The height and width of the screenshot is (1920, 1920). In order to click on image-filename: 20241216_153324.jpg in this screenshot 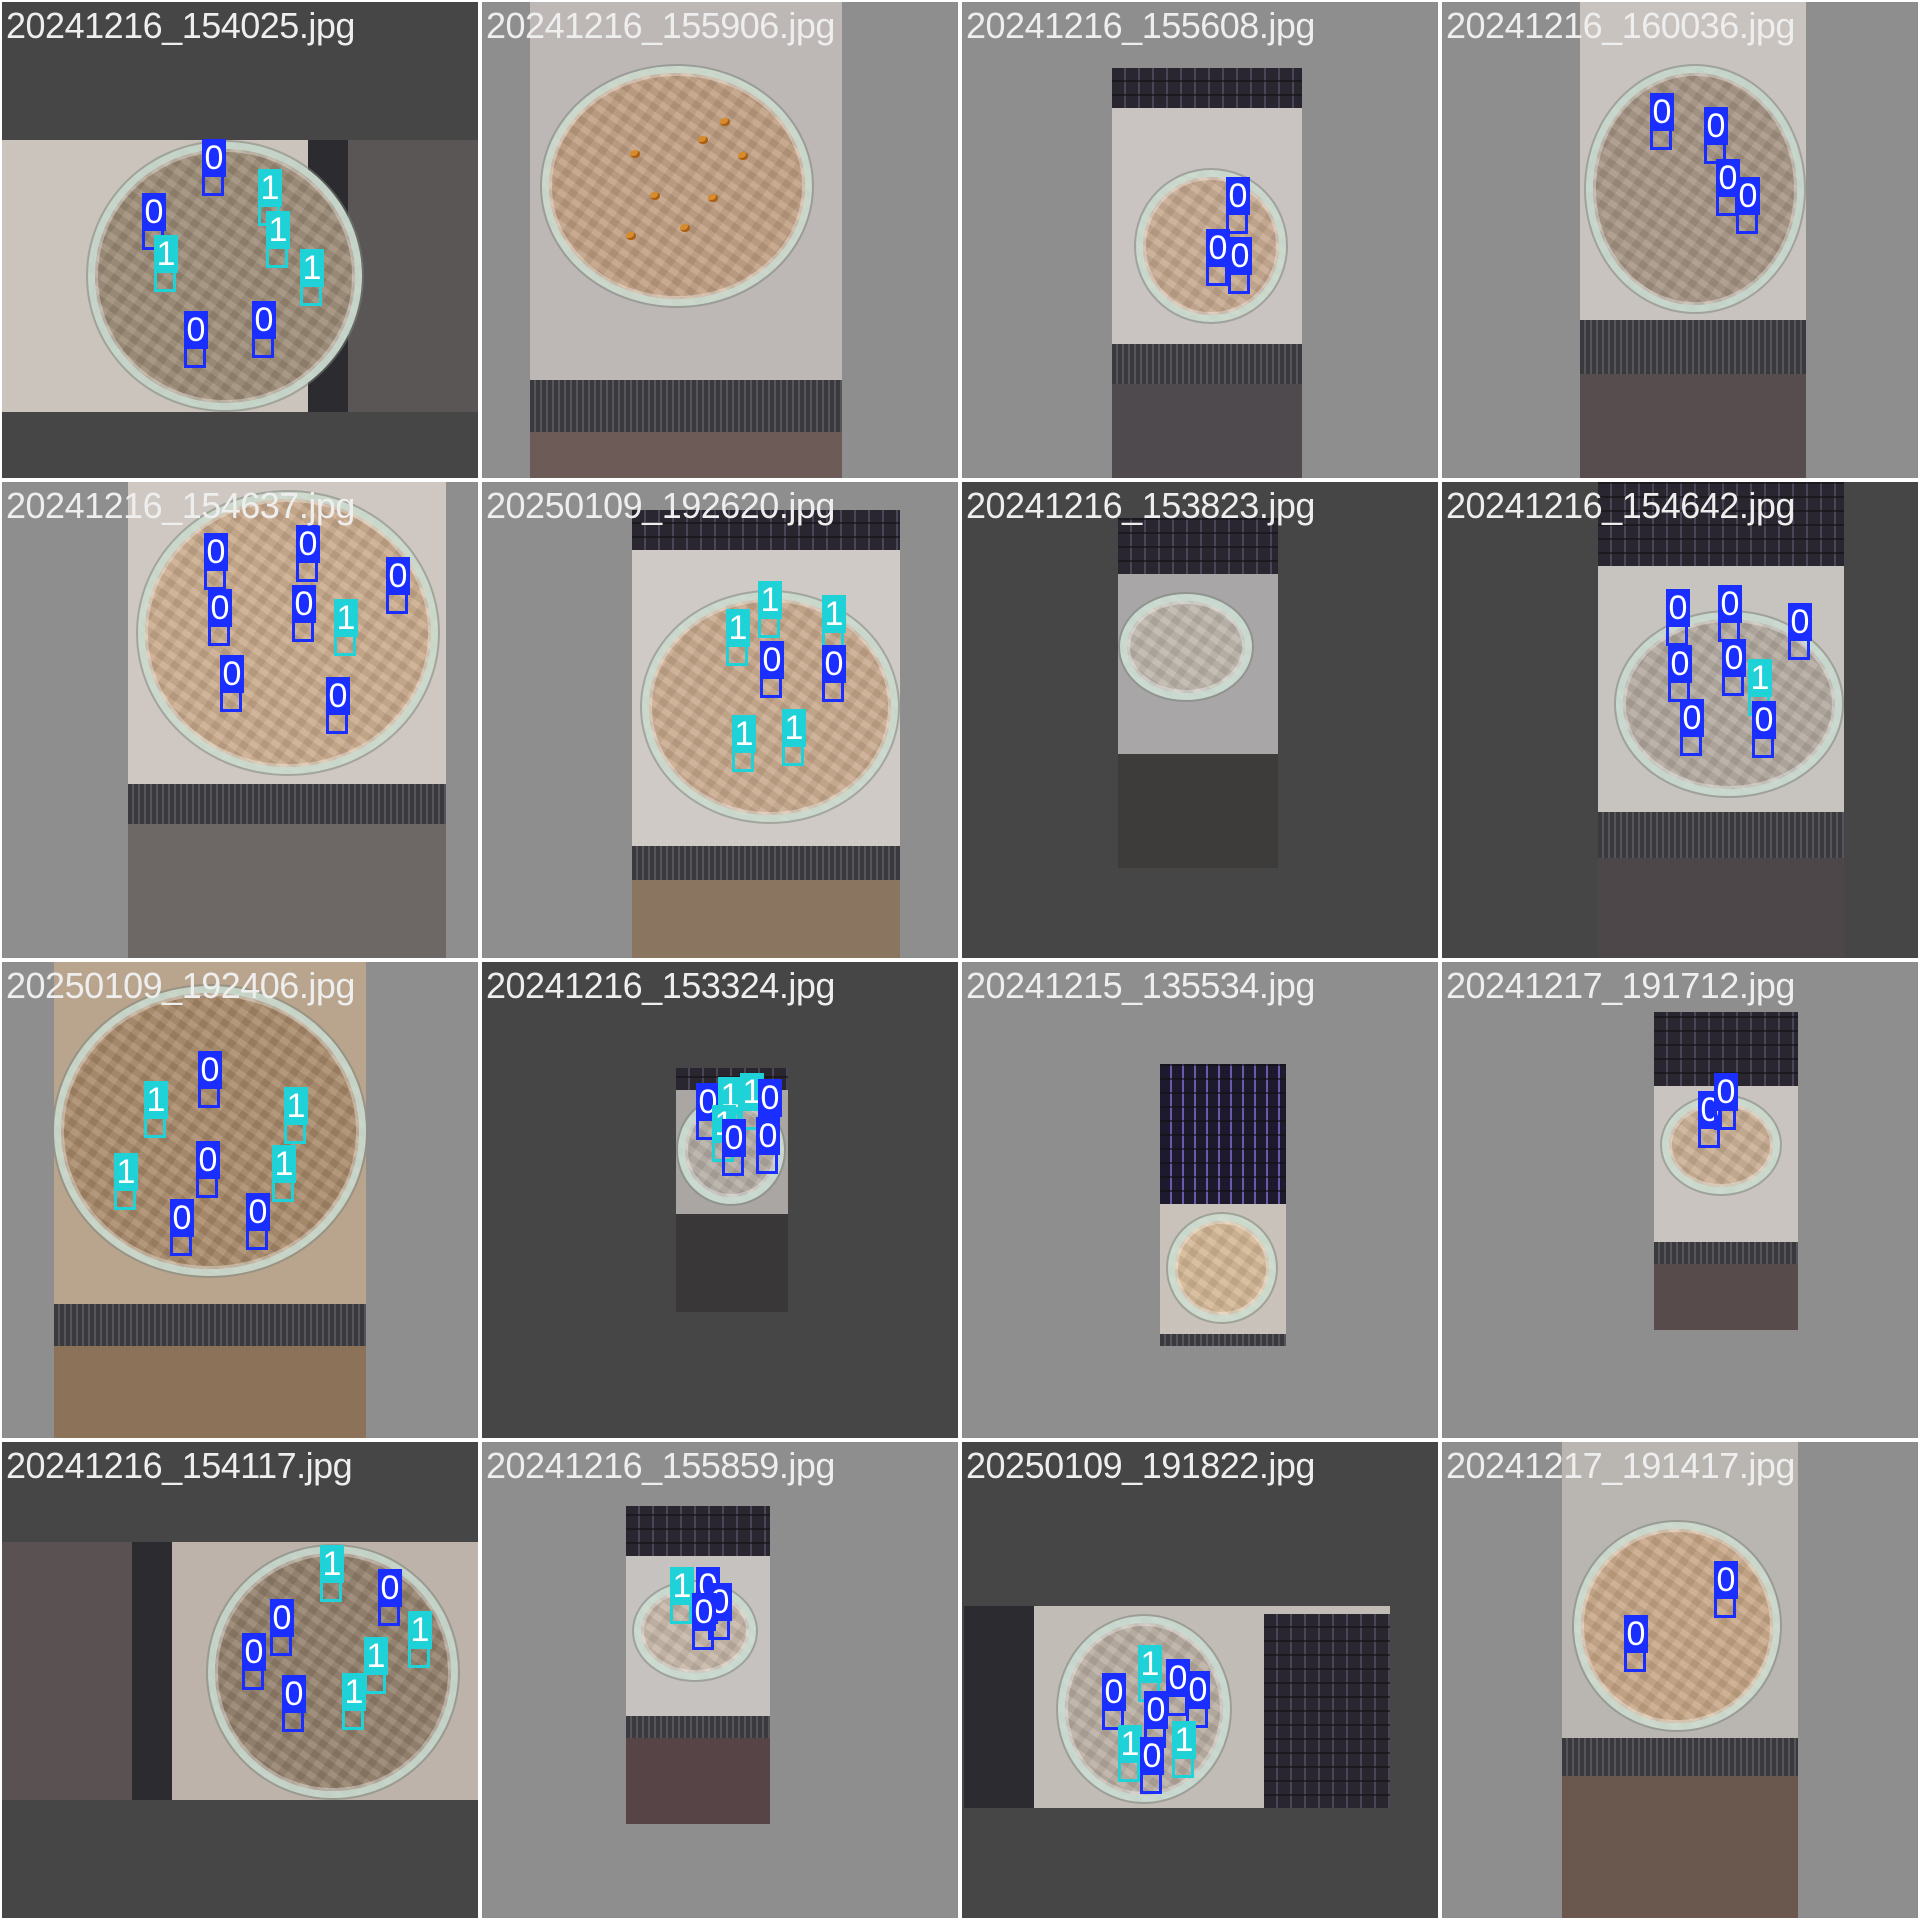, I will do `click(660, 985)`.